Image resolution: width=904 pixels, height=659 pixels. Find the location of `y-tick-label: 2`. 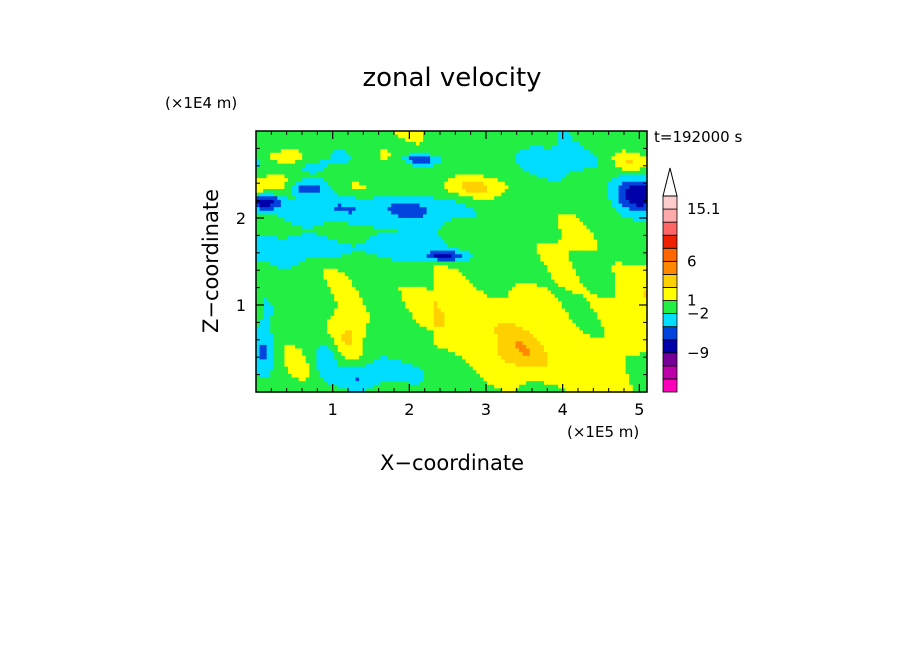

y-tick-label: 2 is located at coordinates (241, 218).